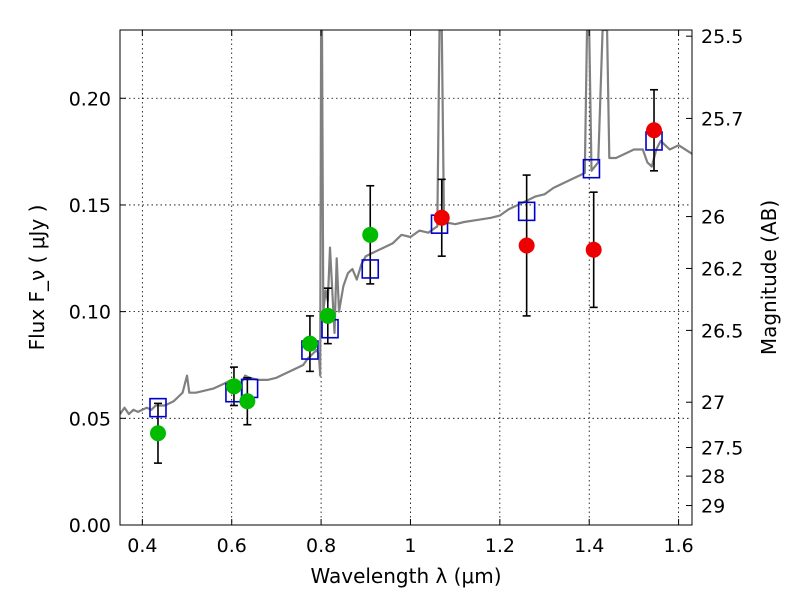 Image resolution: width=800 pixels, height=600 pixels. I want to click on right-axis-label: Magnitude (AB), so click(769, 277).